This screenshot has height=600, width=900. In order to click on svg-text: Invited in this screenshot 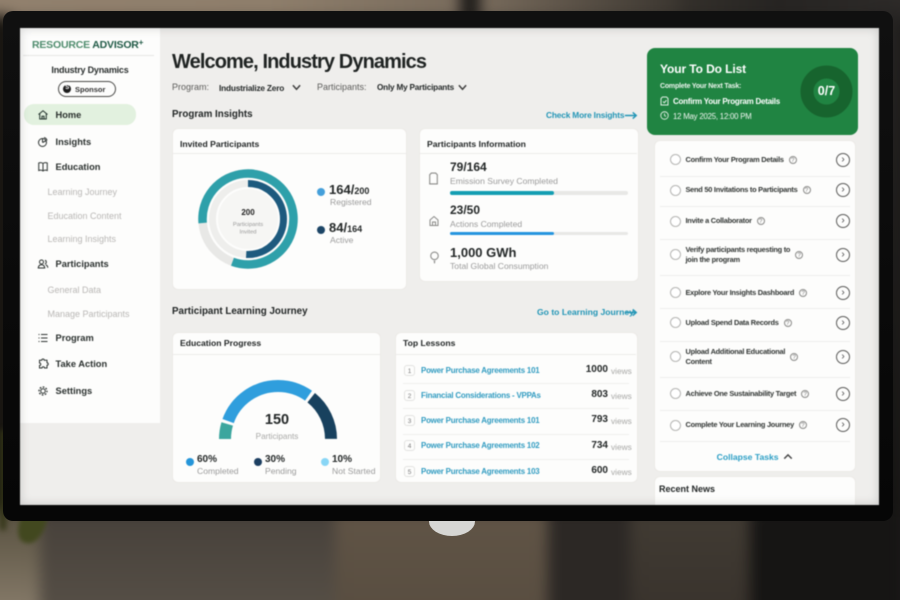, I will do `click(247, 233)`.